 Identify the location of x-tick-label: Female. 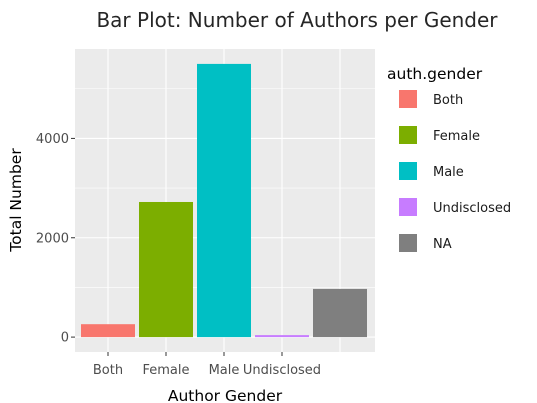
(165, 370).